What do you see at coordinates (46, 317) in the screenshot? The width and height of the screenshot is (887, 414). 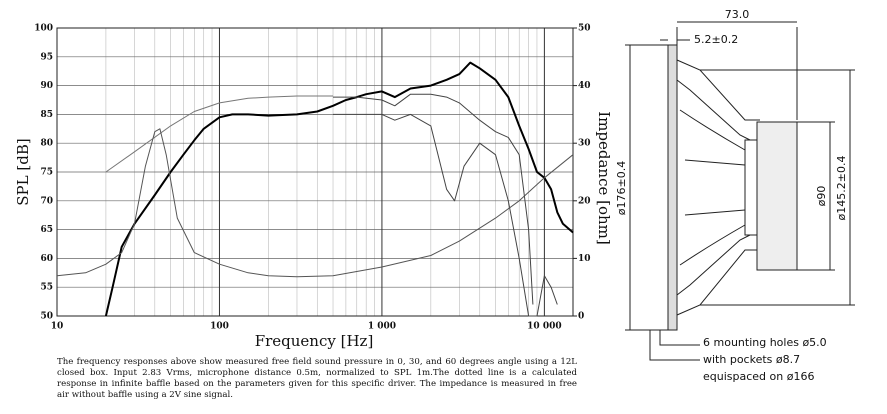 I see `y-tick-label: 50` at bounding box center [46, 317].